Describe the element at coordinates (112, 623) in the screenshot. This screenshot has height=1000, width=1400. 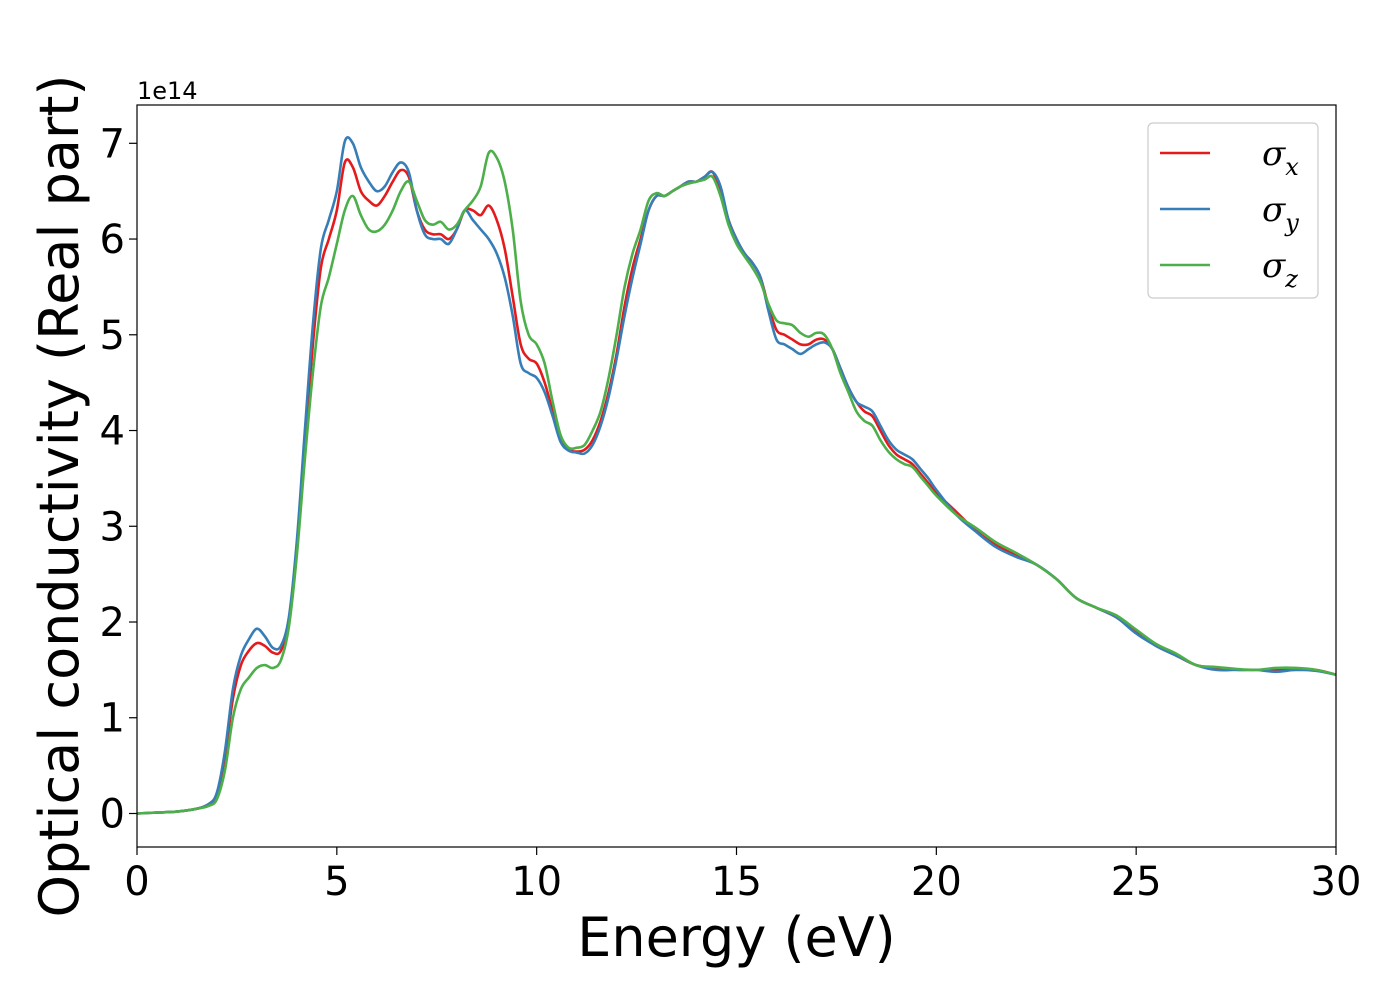
I see `y-tick-label: 2` at that location.